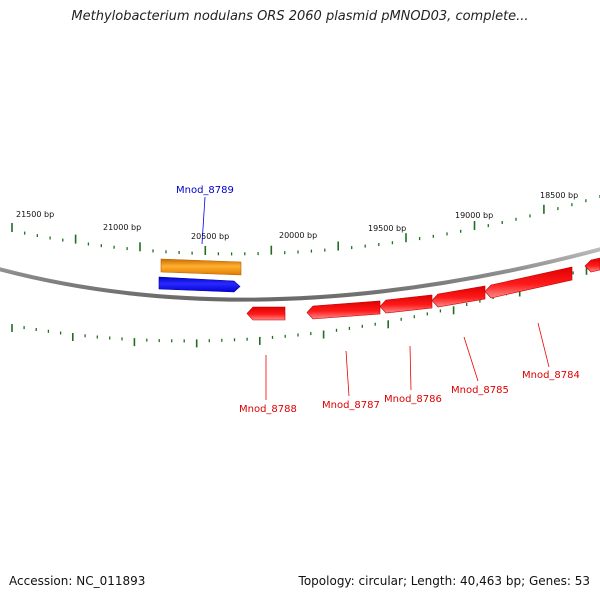 The width and height of the screenshot is (600, 600). Describe the element at coordinates (406, 304) in the screenshot. I see `gene-mnod-8786-arrow` at that location.